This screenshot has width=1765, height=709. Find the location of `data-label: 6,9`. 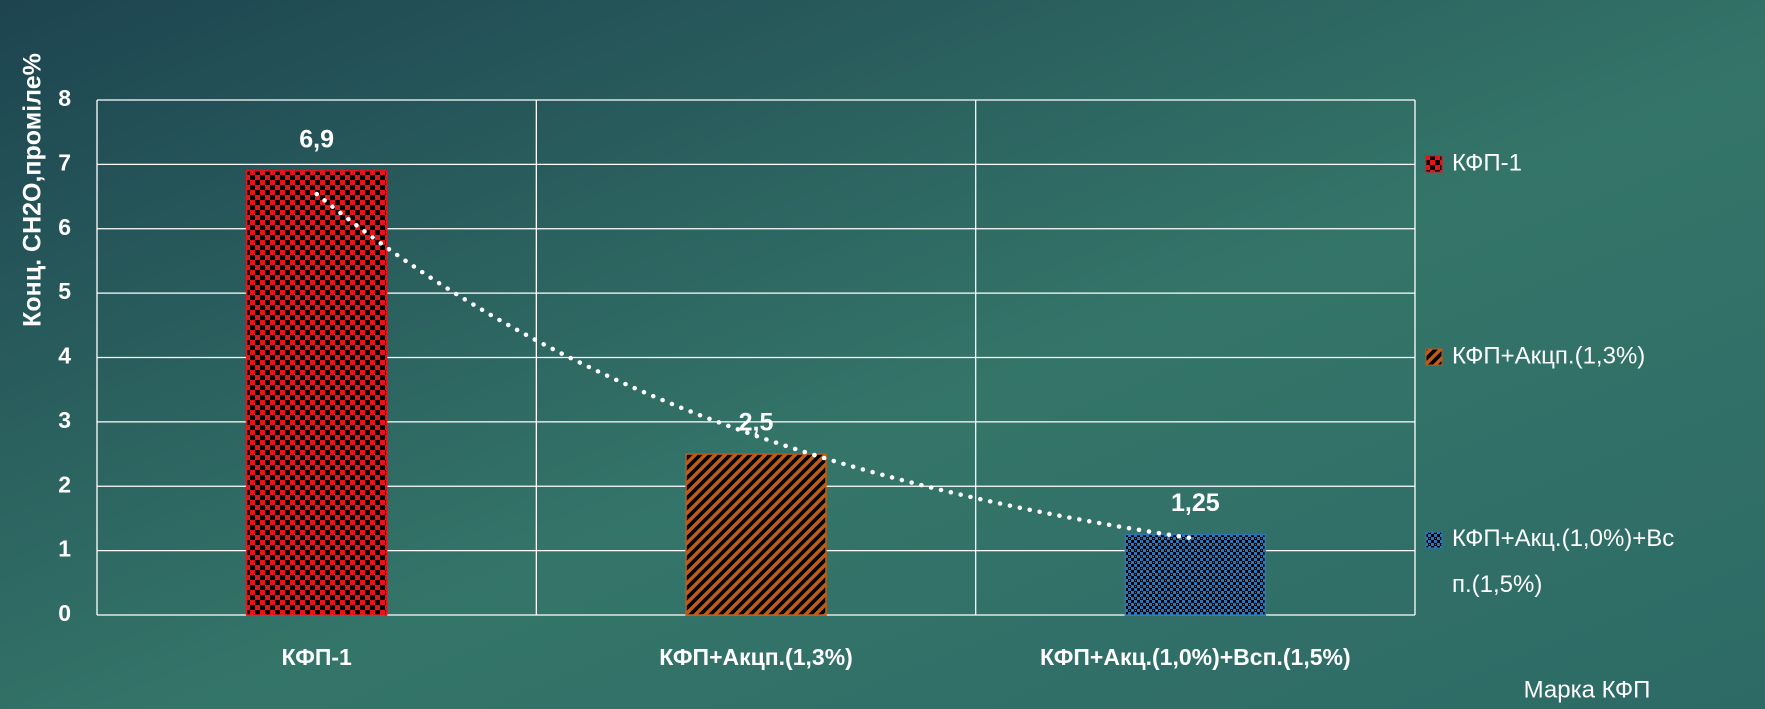

data-label: 6,9 is located at coordinates (316, 139).